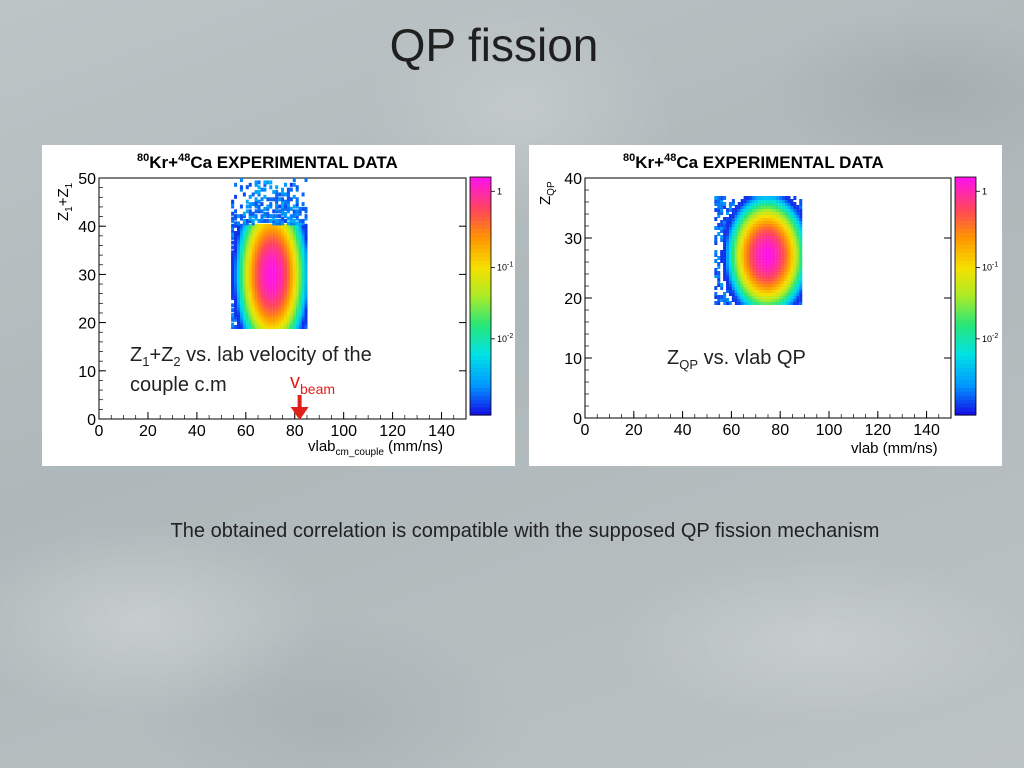 Image resolution: width=1024 pixels, height=768 pixels. What do you see at coordinates (780, 430) in the screenshot?
I see `x-tick-label: 80` at bounding box center [780, 430].